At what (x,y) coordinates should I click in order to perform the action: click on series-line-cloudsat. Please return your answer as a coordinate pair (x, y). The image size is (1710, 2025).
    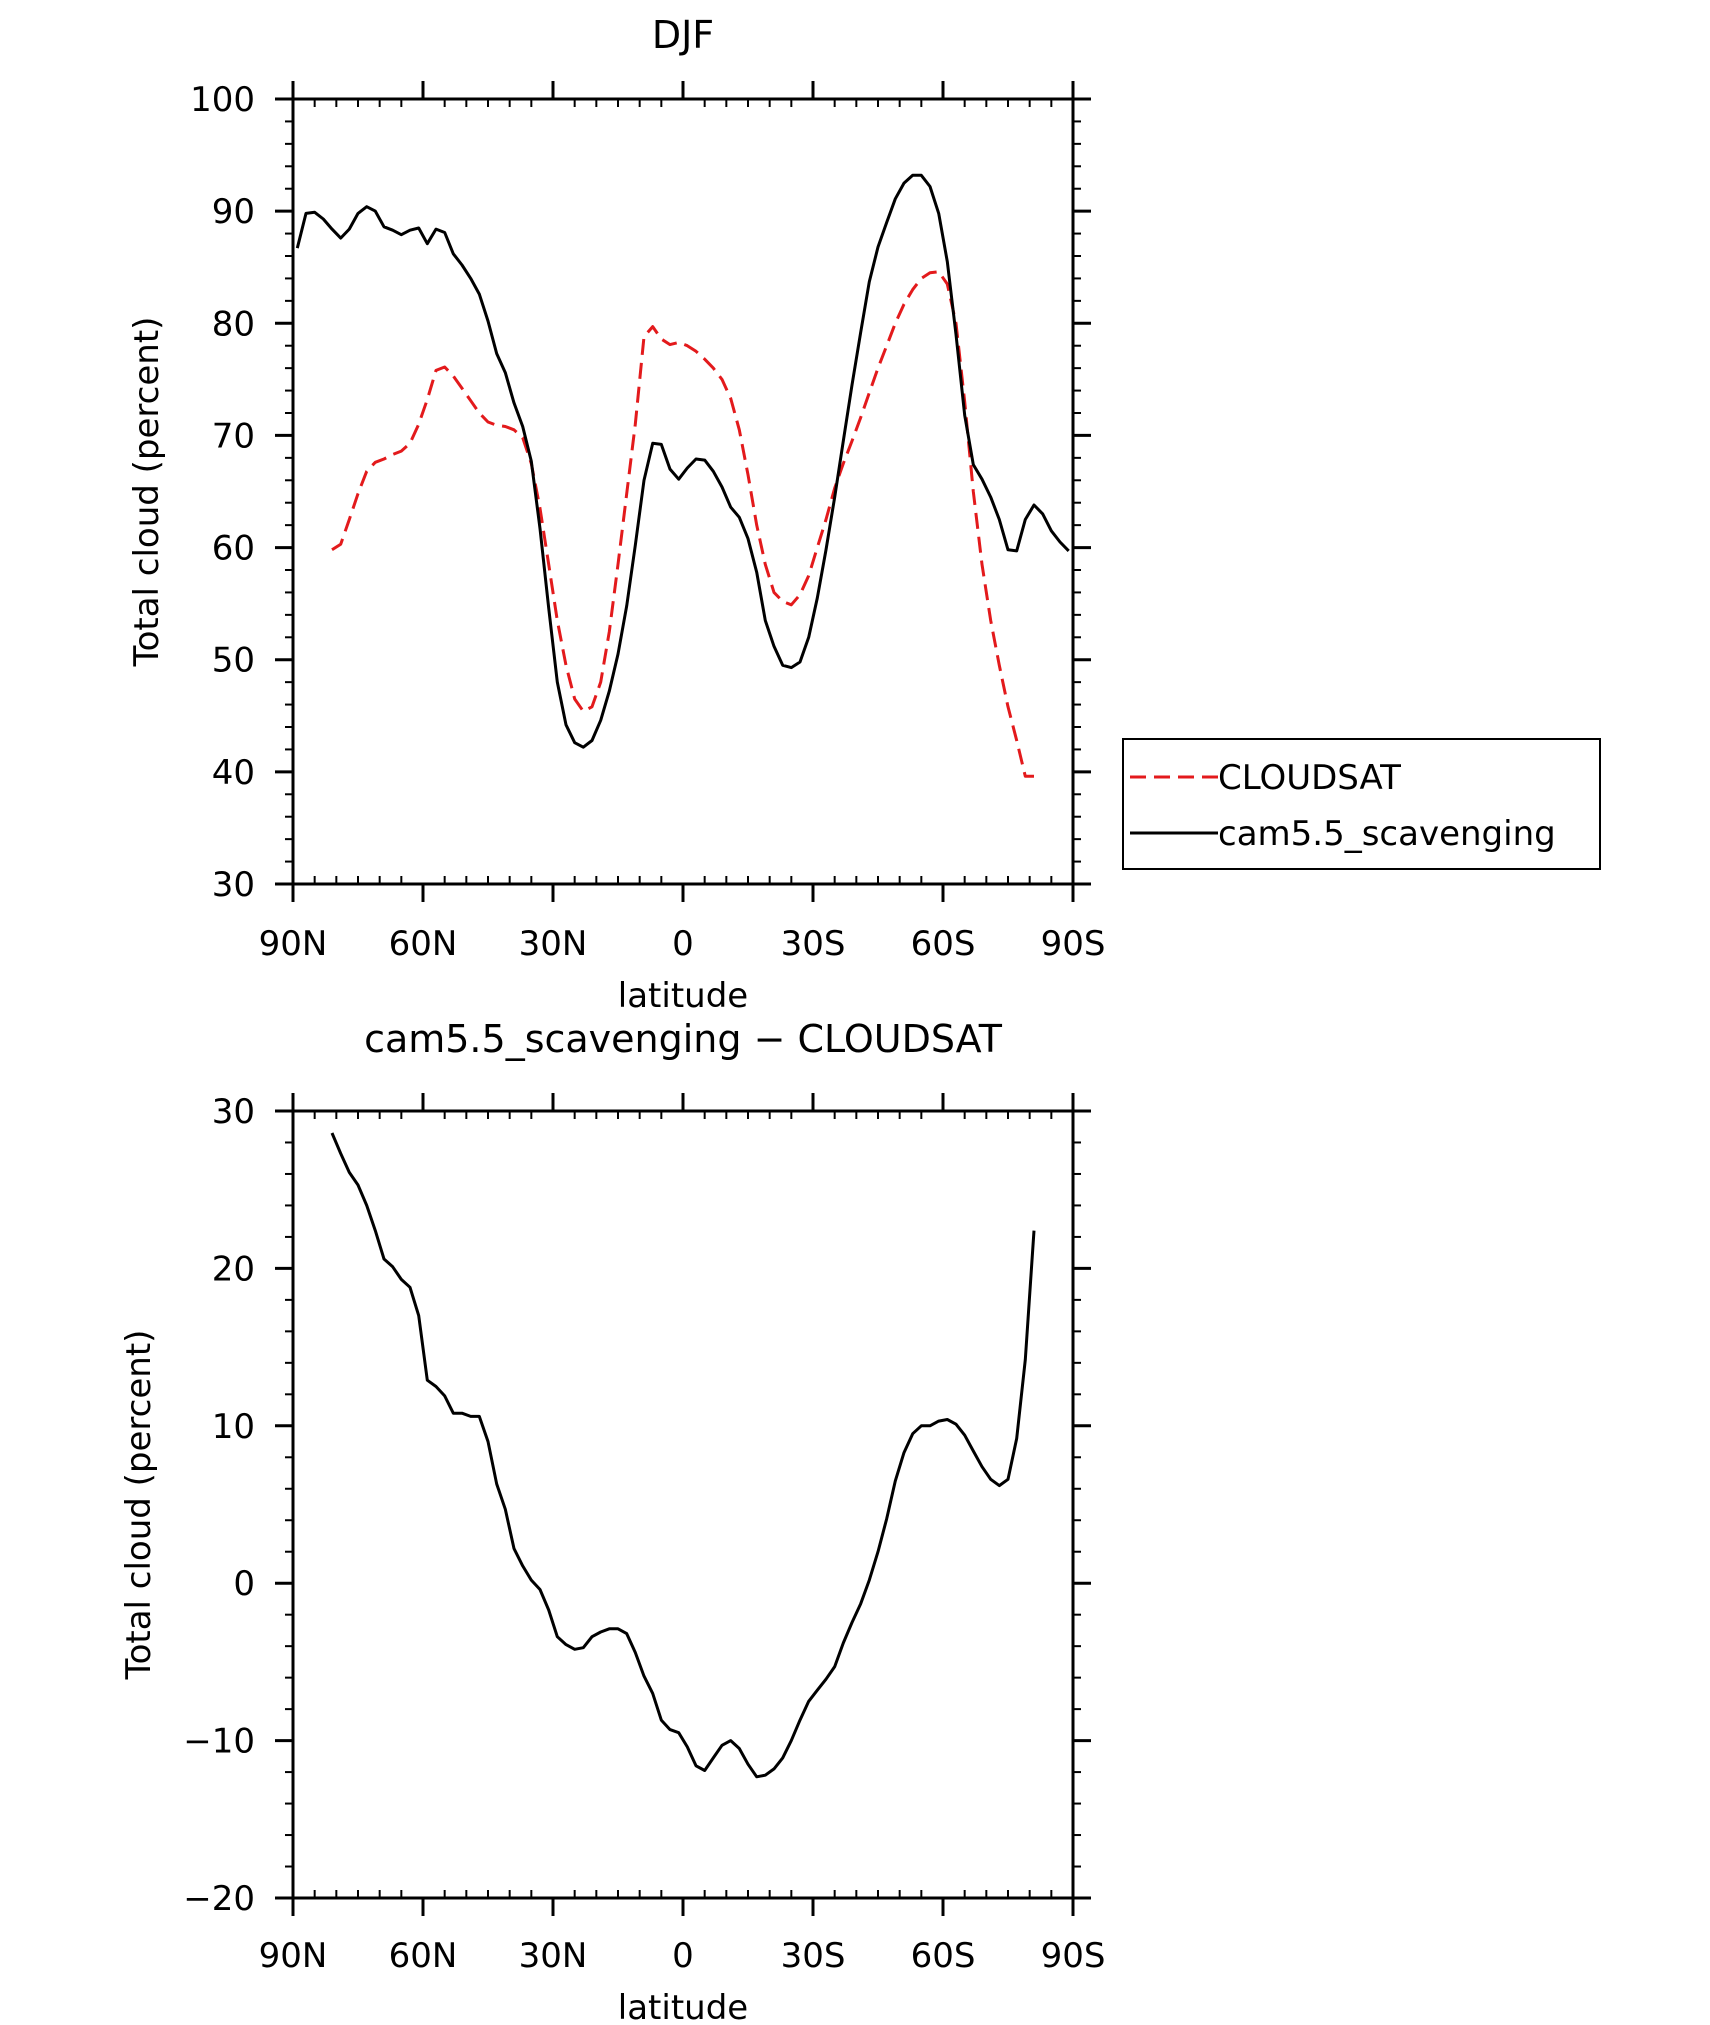
    Looking at the image, I should click on (682, 524).